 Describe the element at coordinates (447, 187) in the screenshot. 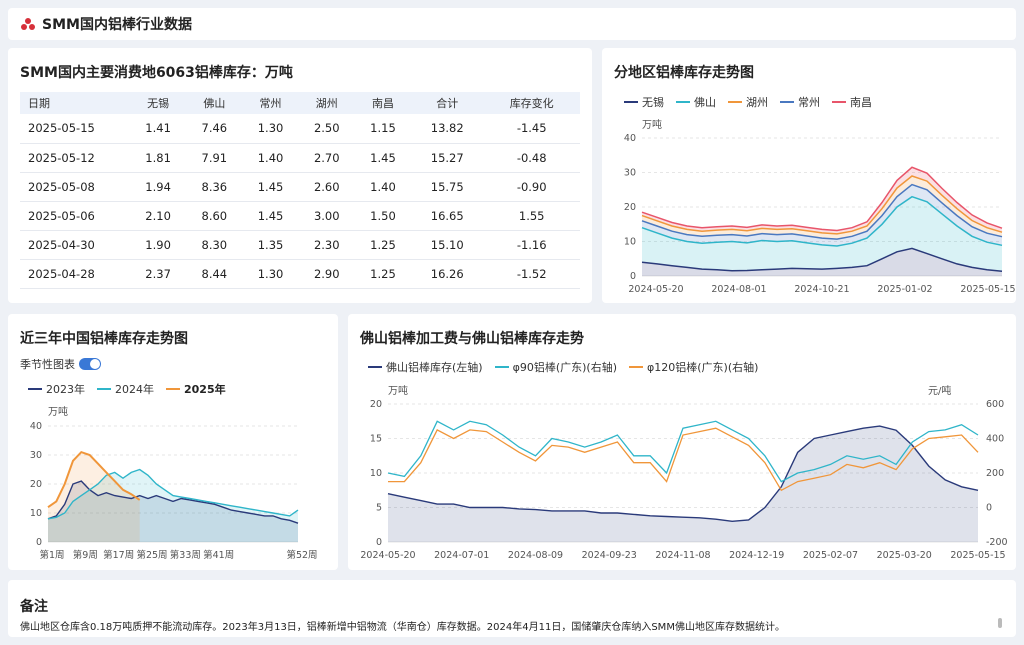

I see `table-cell: 15.75` at that location.